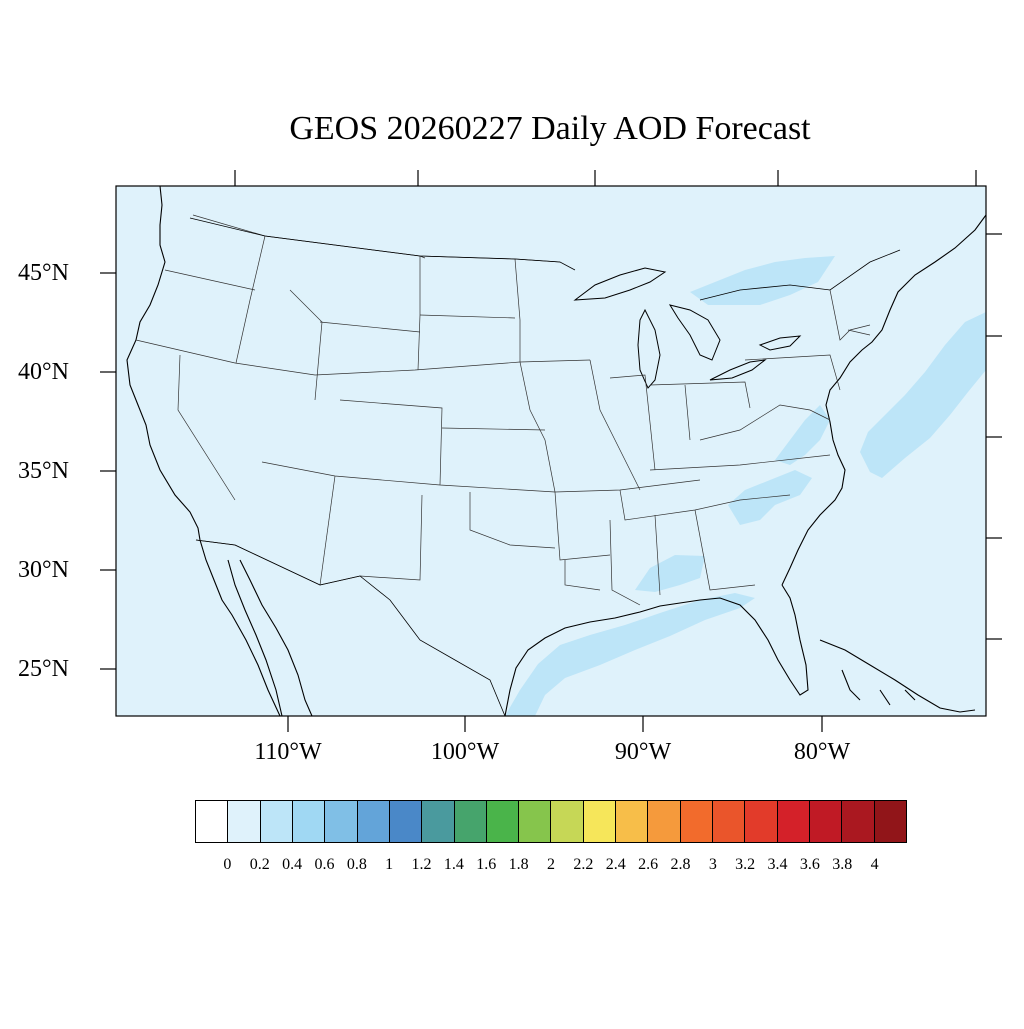  What do you see at coordinates (680, 864) in the screenshot?
I see `colorbar-label-14: 2.8` at bounding box center [680, 864].